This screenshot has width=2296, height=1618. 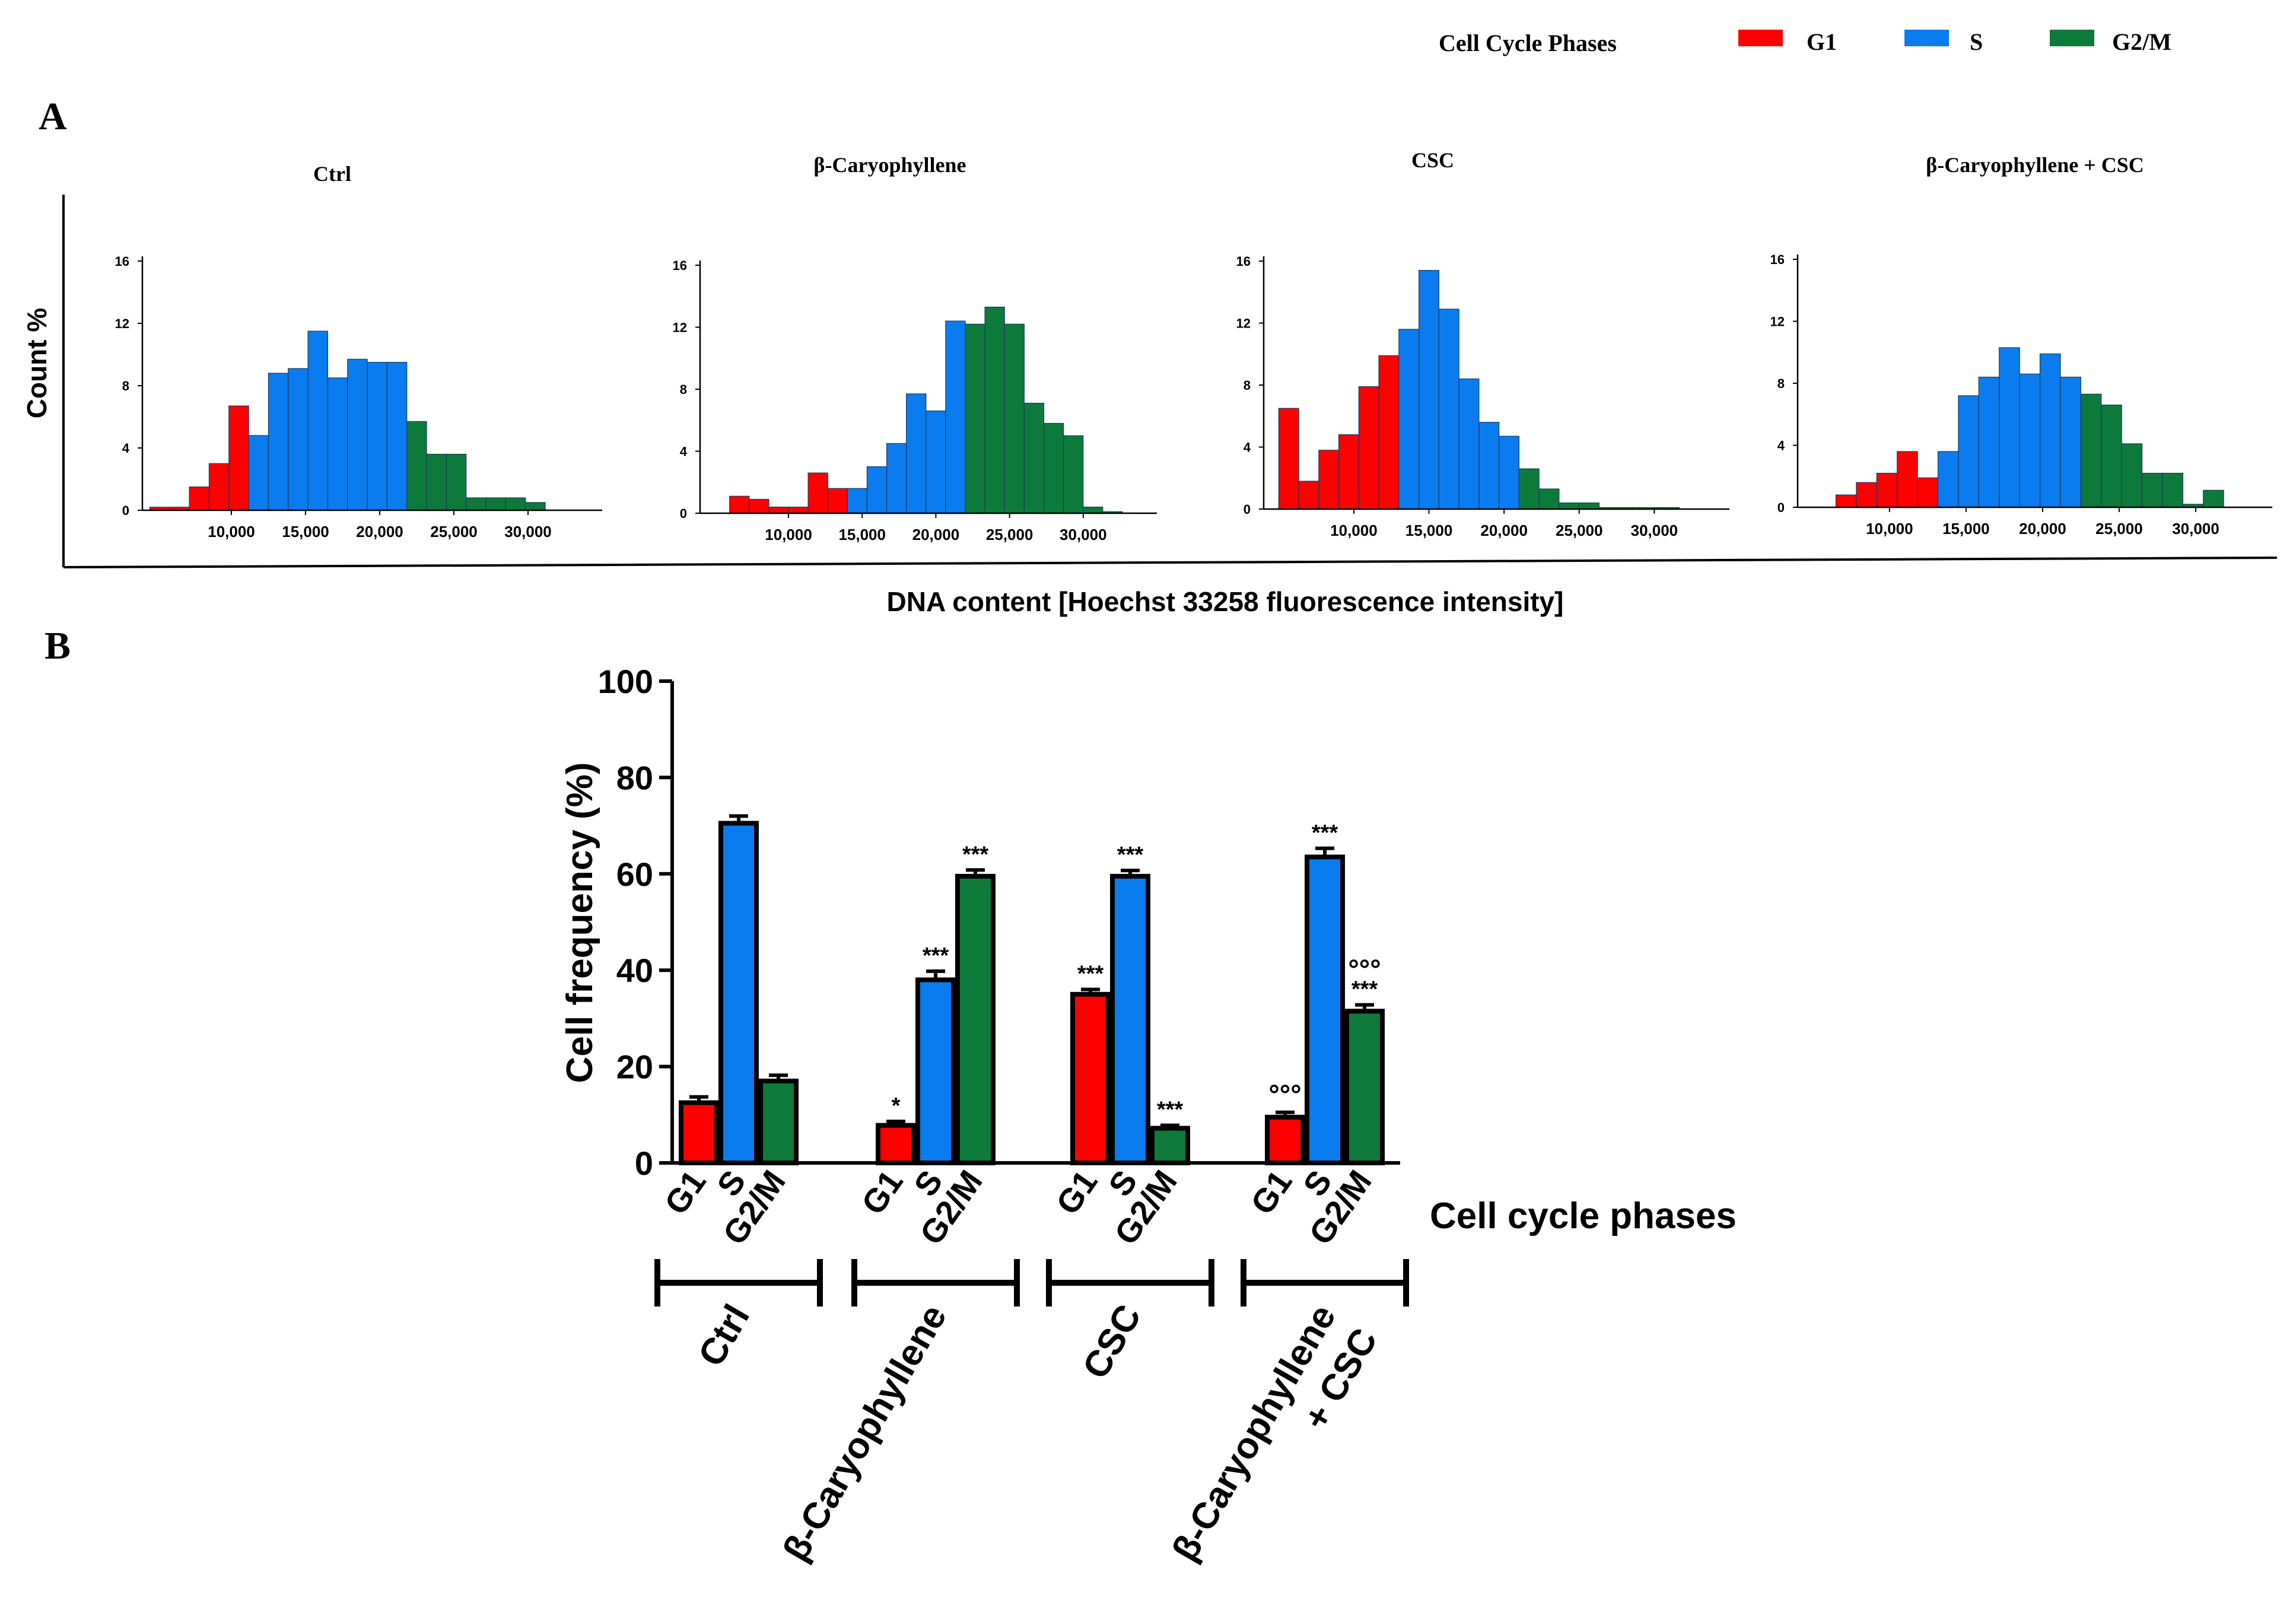 What do you see at coordinates (122, 324) in the screenshot?
I see `histogram-ytick-label: 12` at bounding box center [122, 324].